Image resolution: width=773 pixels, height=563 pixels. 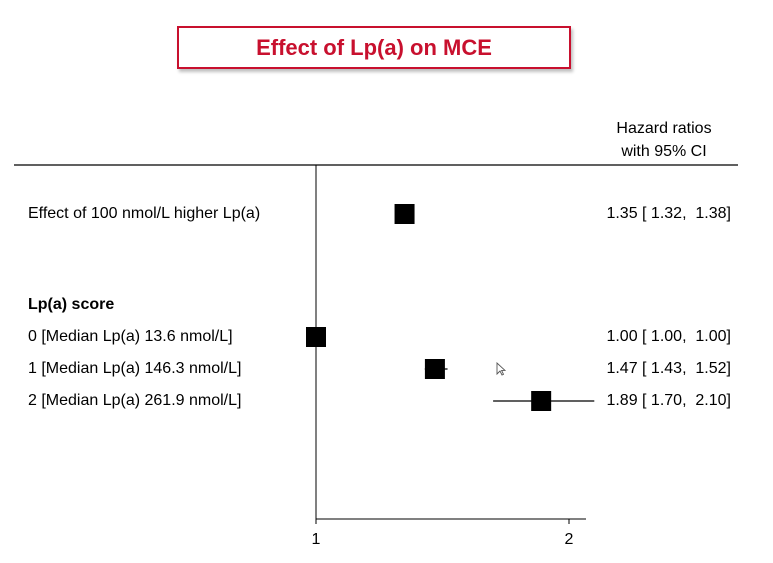 What do you see at coordinates (664, 140) in the screenshot?
I see `column-header: Hazard ratios with 95% CI` at bounding box center [664, 140].